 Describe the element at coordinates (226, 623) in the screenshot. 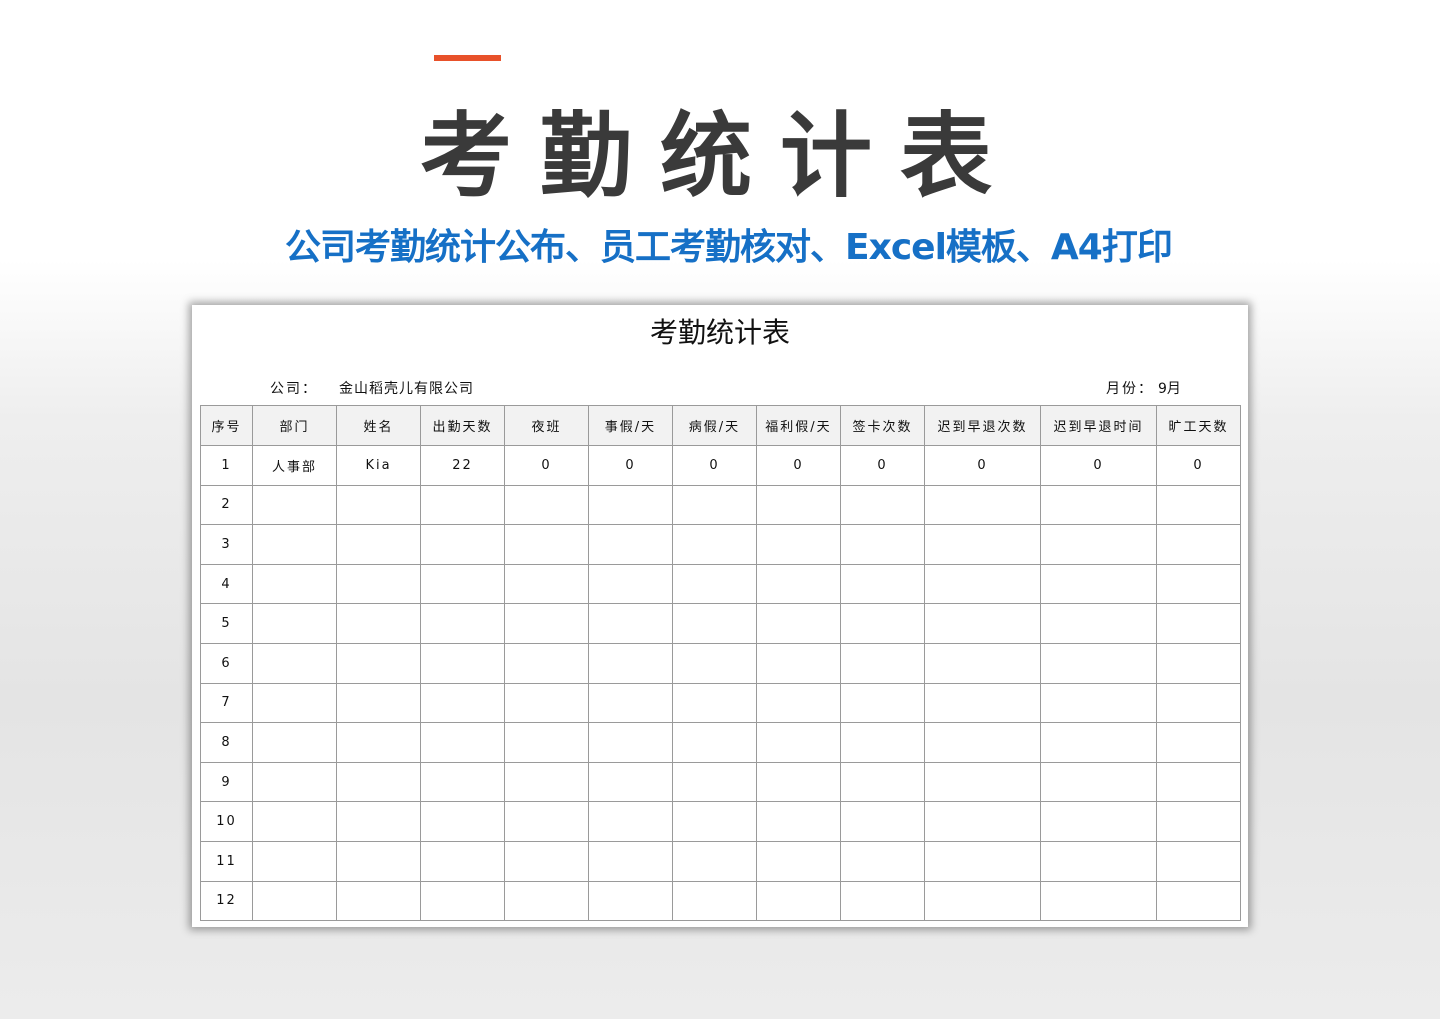

I see `table-cell: 5` at that location.